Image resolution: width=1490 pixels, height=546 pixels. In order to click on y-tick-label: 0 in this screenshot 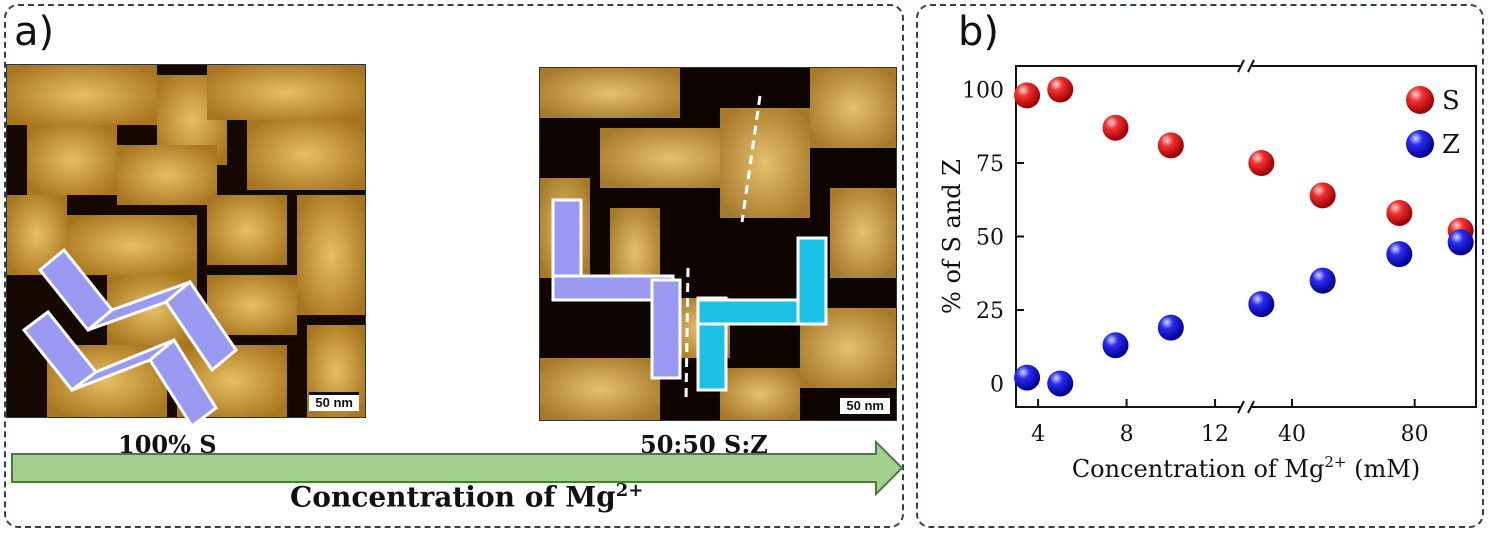, I will do `click(997, 384)`.